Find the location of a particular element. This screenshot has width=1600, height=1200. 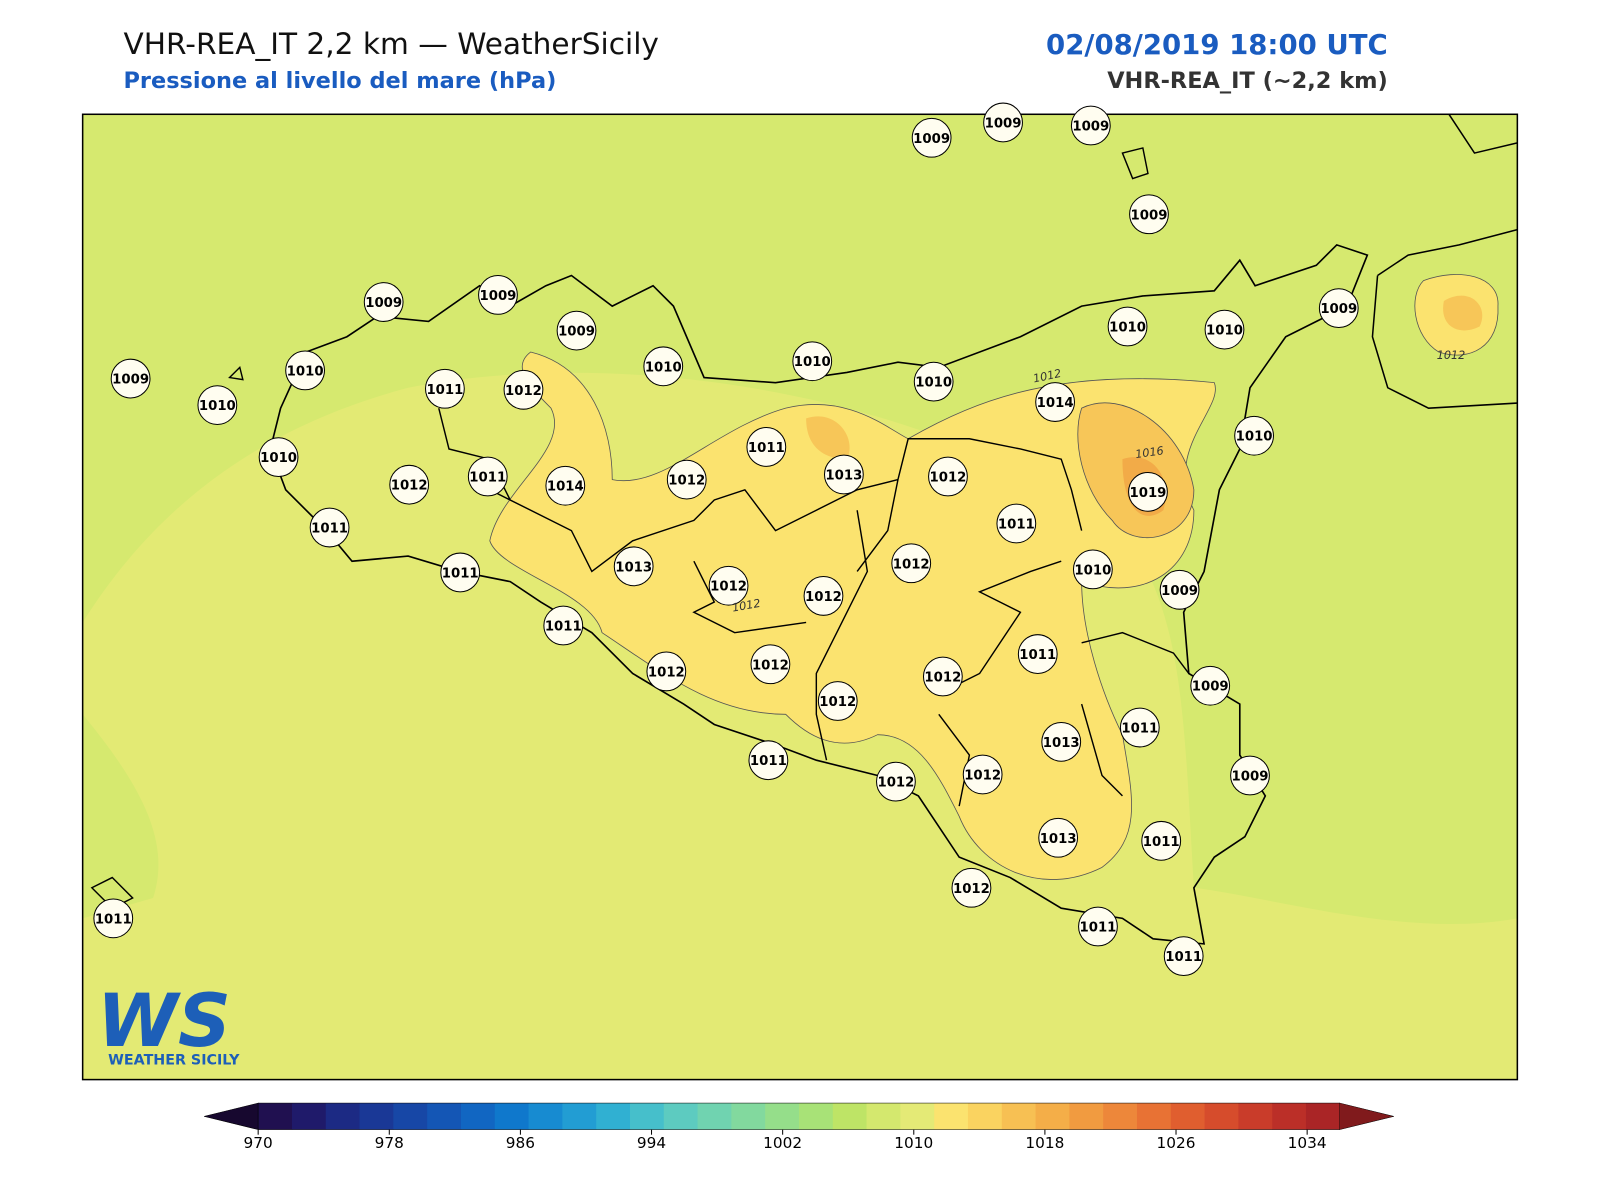

colorbar-tick-label: 1002 is located at coordinates (782, 1143).